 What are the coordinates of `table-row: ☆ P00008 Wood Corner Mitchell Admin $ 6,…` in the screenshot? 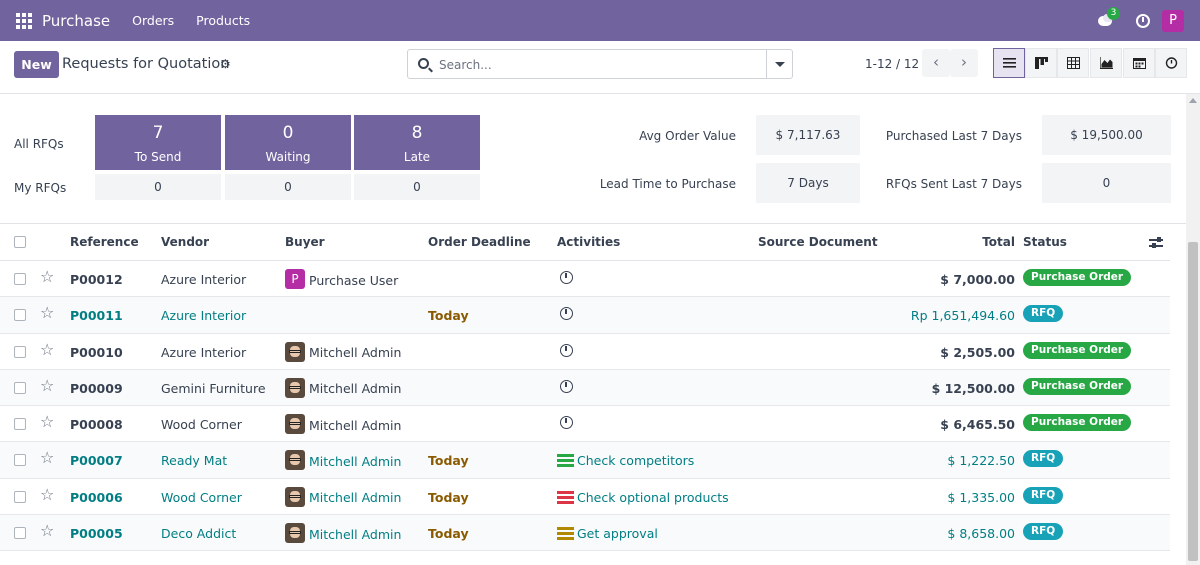 It's located at (585, 424).